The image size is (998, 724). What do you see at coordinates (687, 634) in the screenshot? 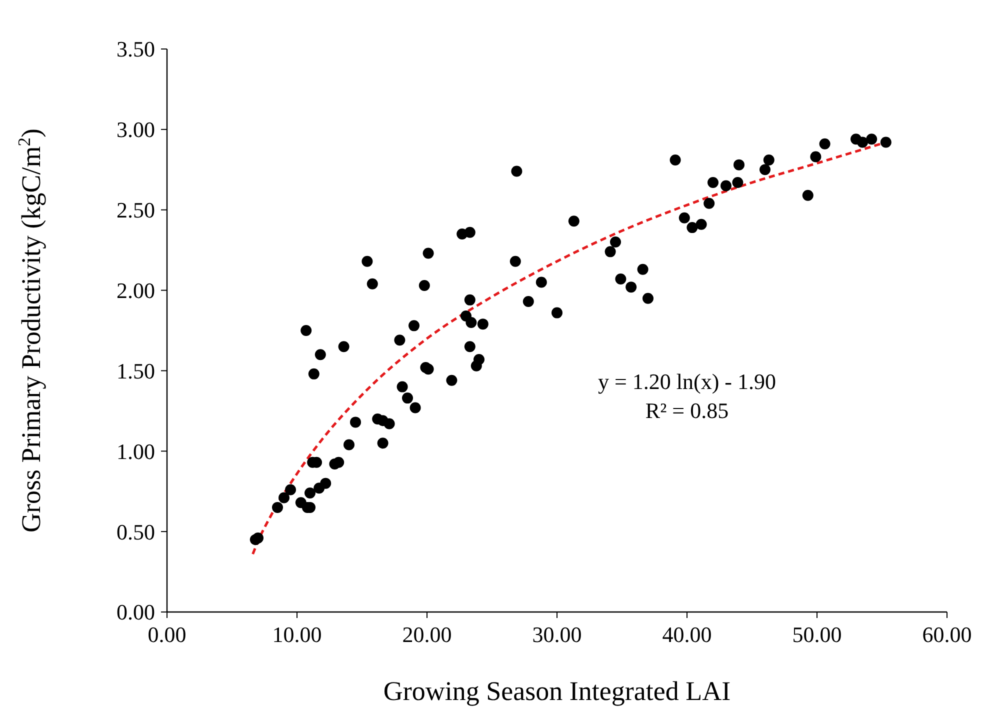
I see `x-tick-label: 40.00` at bounding box center [687, 634].